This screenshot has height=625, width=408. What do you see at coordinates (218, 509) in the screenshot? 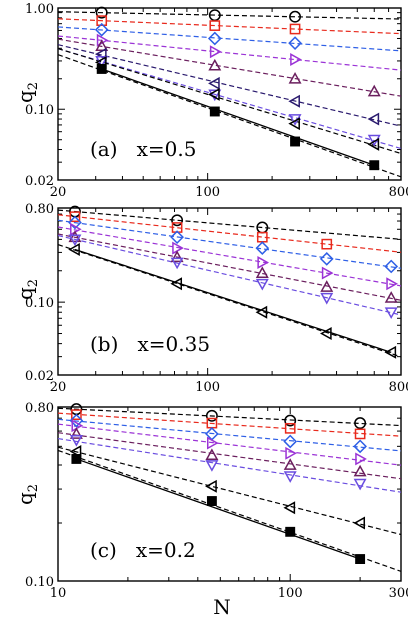
I see `data-line` at bounding box center [218, 509].